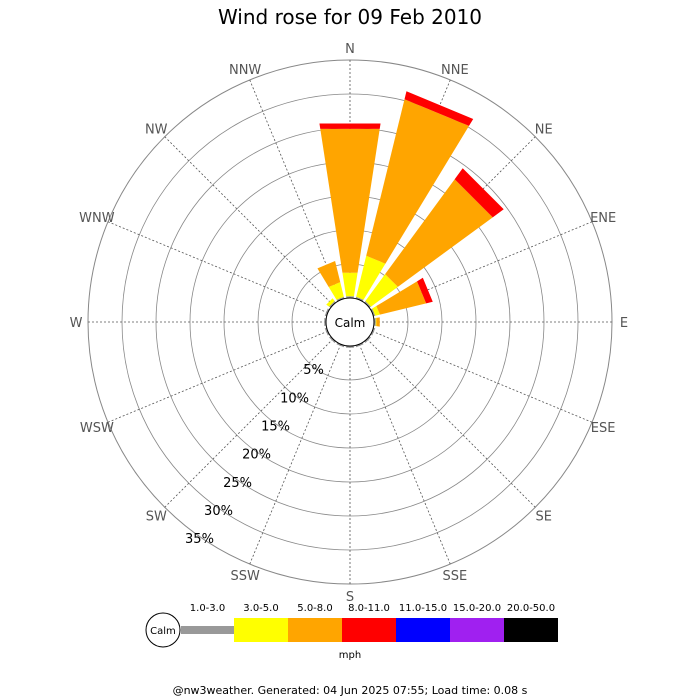 The image size is (700, 700). Describe the element at coordinates (454, 576) in the screenshot. I see `direction-label-sse: SSE` at that location.